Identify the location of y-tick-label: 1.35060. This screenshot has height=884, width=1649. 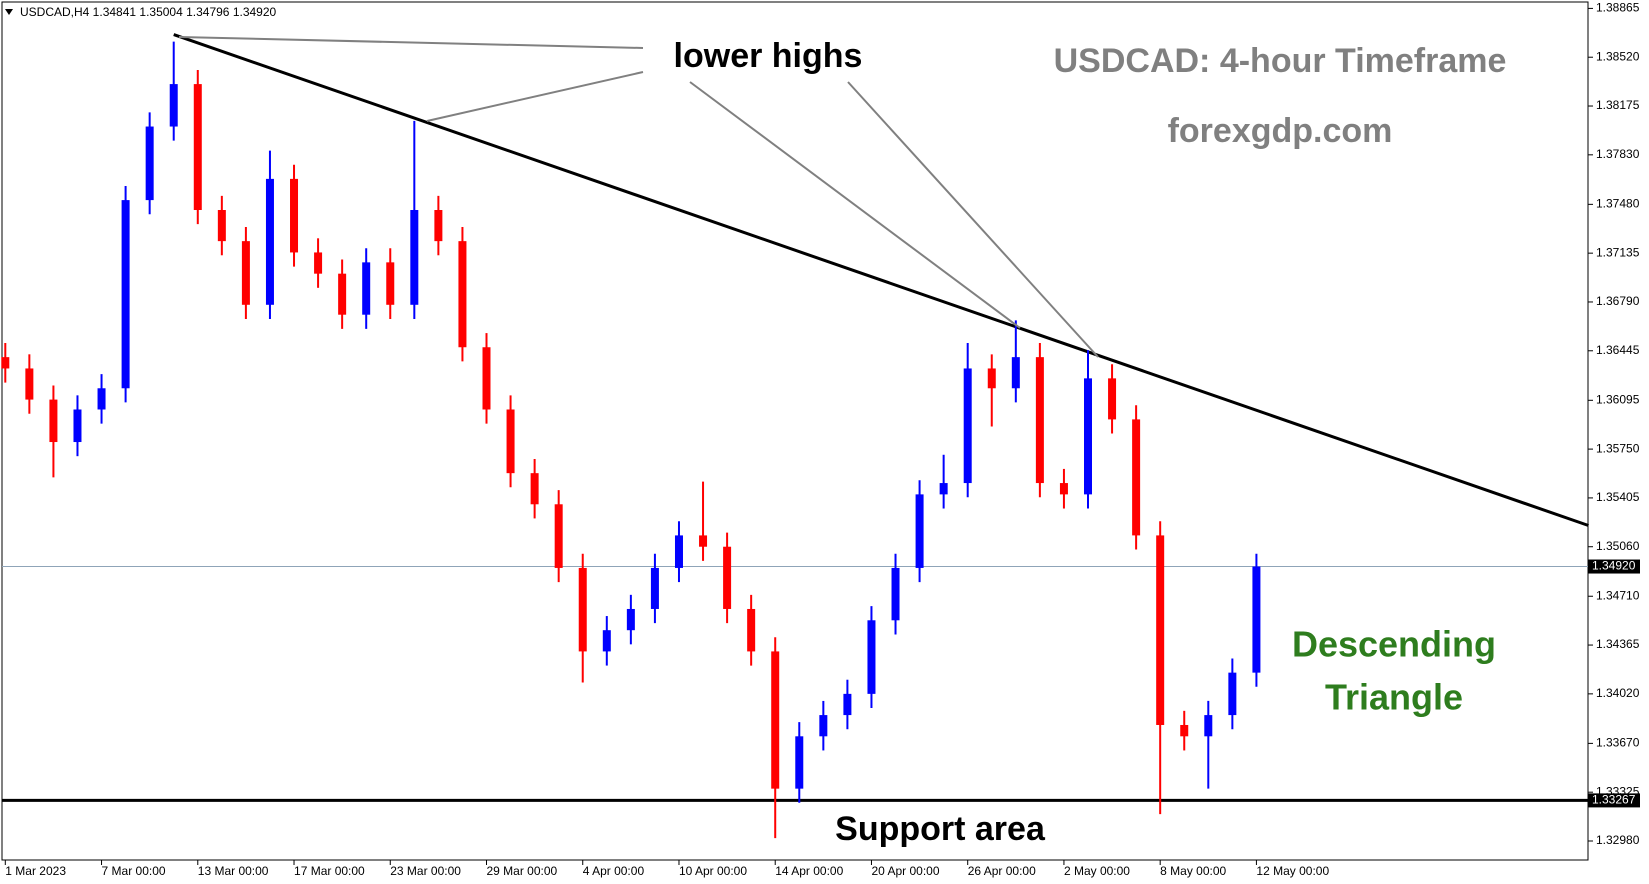
(1618, 546).